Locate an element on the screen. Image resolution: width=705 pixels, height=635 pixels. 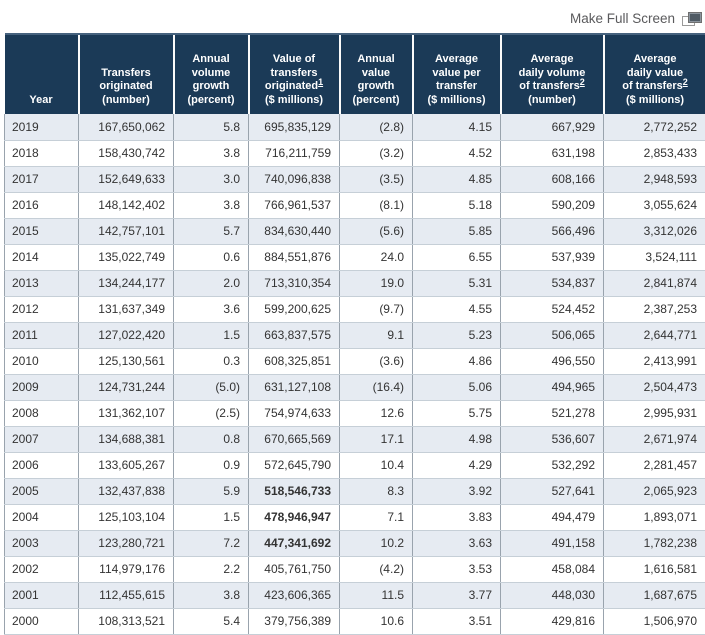
fullscreen-window-icon is located at coordinates (692, 19).